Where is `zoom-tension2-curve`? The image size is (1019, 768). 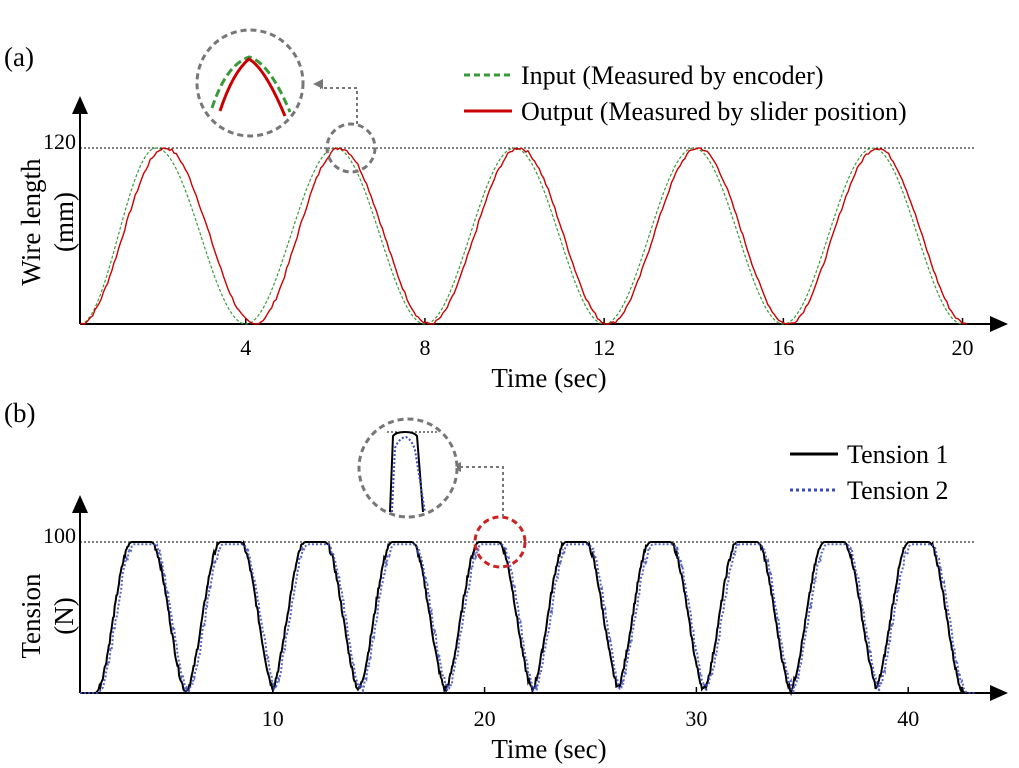
zoom-tension2-curve is located at coordinates (408, 474).